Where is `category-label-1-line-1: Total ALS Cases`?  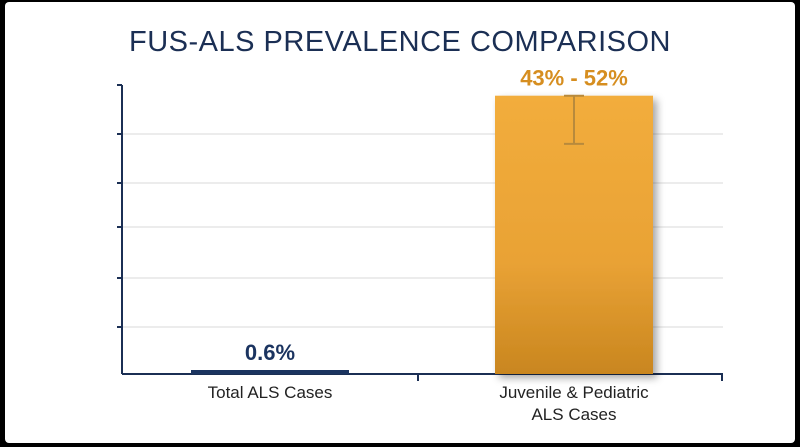
category-label-1-line-1: Total ALS Cases is located at coordinates (270, 392).